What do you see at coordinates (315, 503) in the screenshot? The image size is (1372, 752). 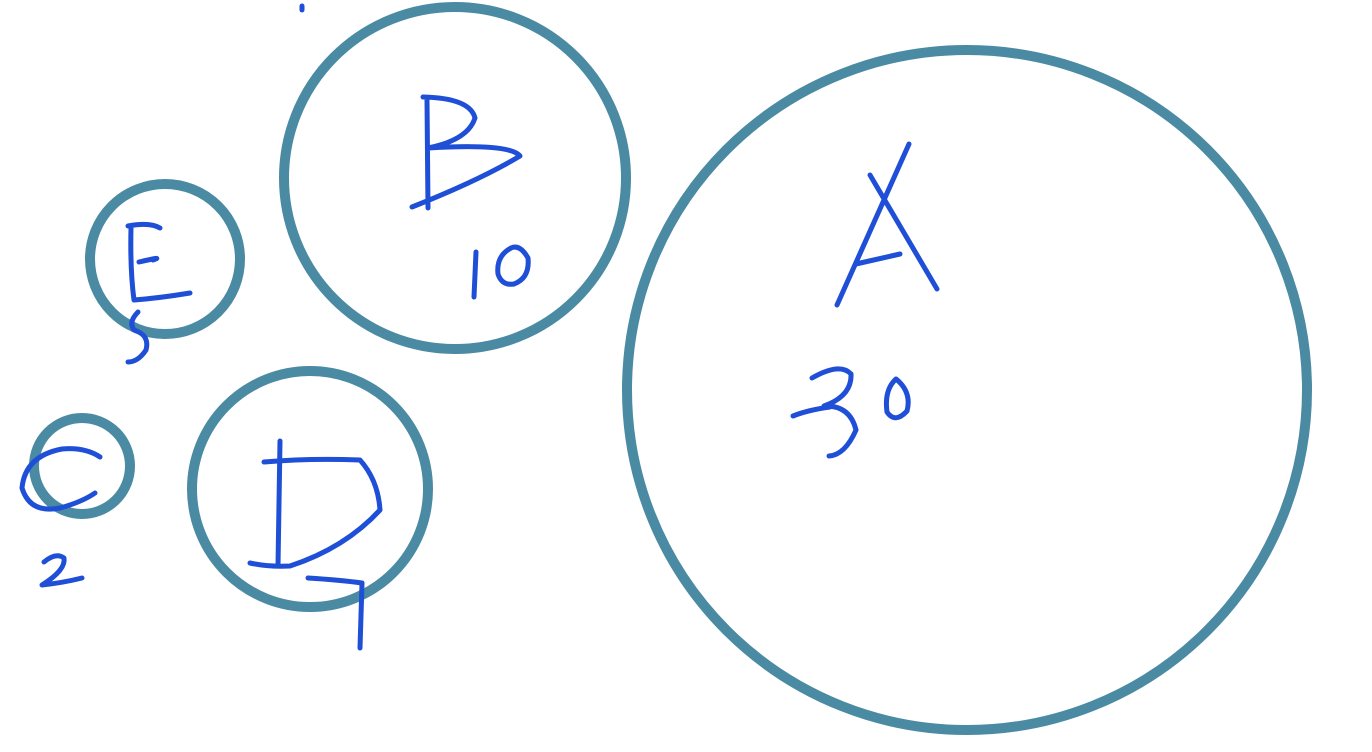 I see `handwritten-label-d` at bounding box center [315, 503].